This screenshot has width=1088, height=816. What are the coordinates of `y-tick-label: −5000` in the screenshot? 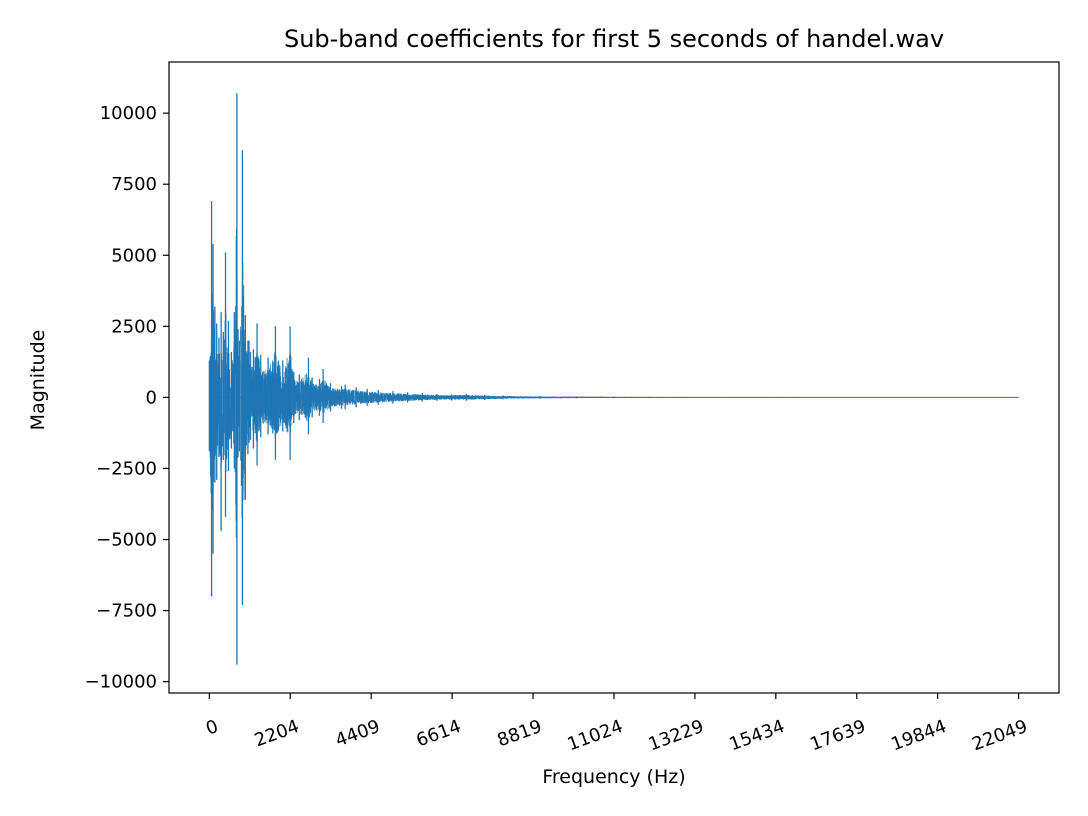 It's located at (126, 540).